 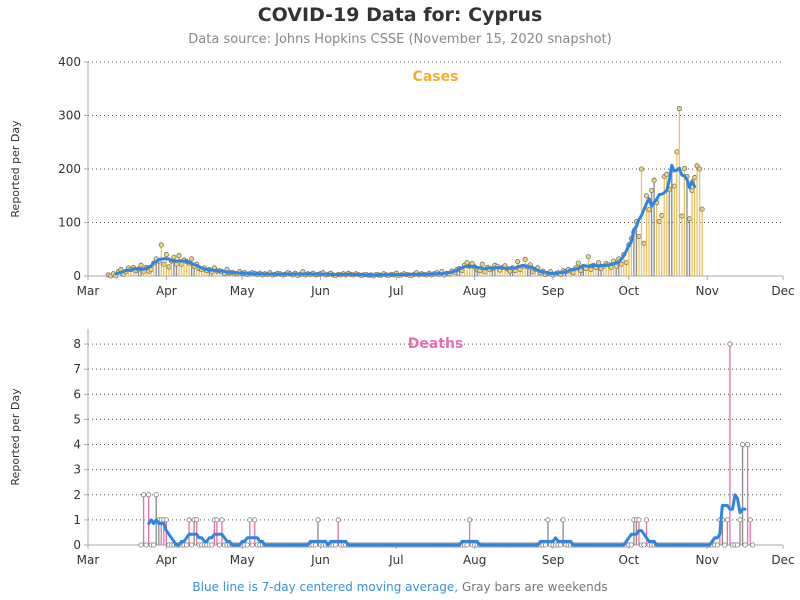 I want to click on x-tick-label: Sep, so click(x=553, y=291).